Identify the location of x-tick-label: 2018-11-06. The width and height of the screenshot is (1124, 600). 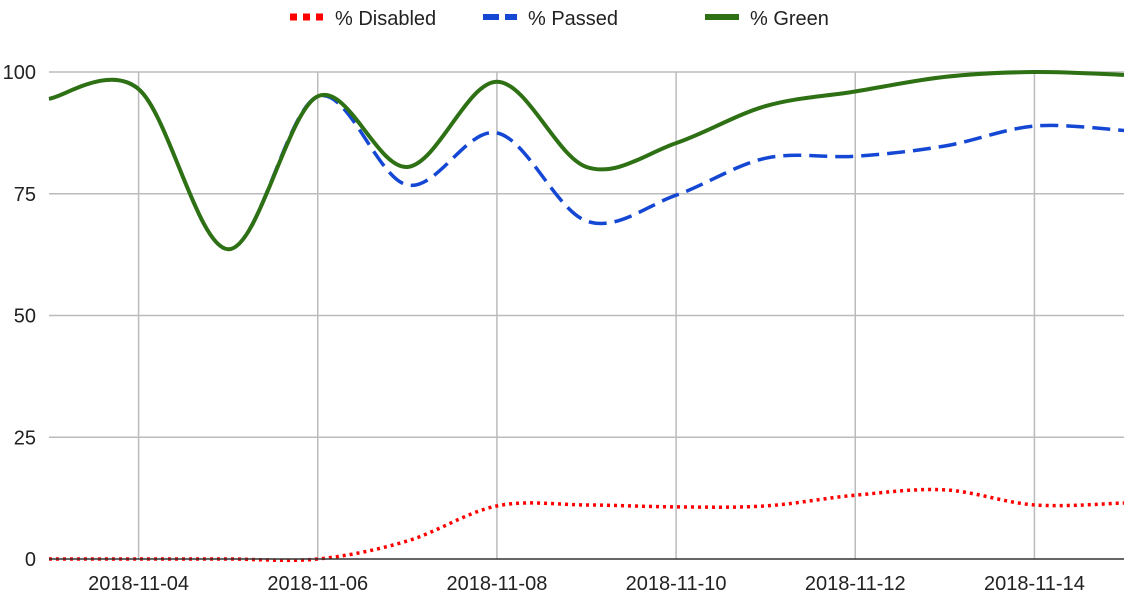
(317, 584).